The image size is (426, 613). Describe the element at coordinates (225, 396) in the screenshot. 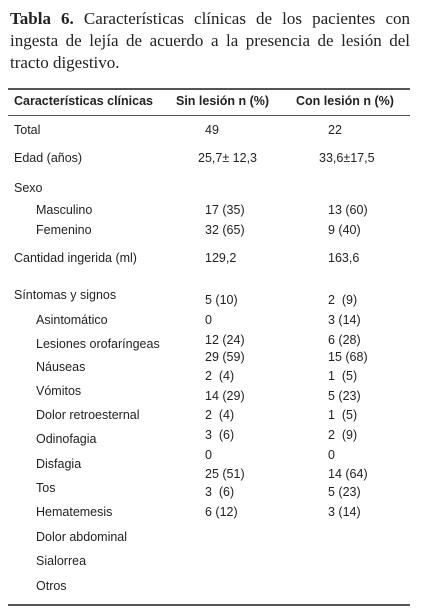

I see `cell-sin-lesion: 14 (29)` at that location.